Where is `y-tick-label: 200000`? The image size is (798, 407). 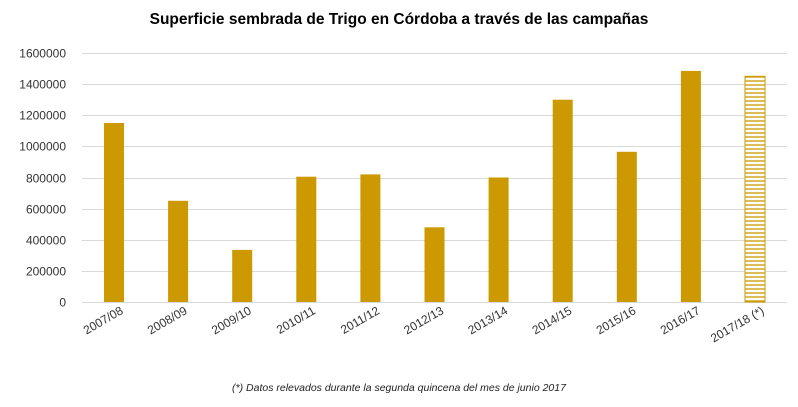
y-tick-label: 200000 is located at coordinates (46, 272).